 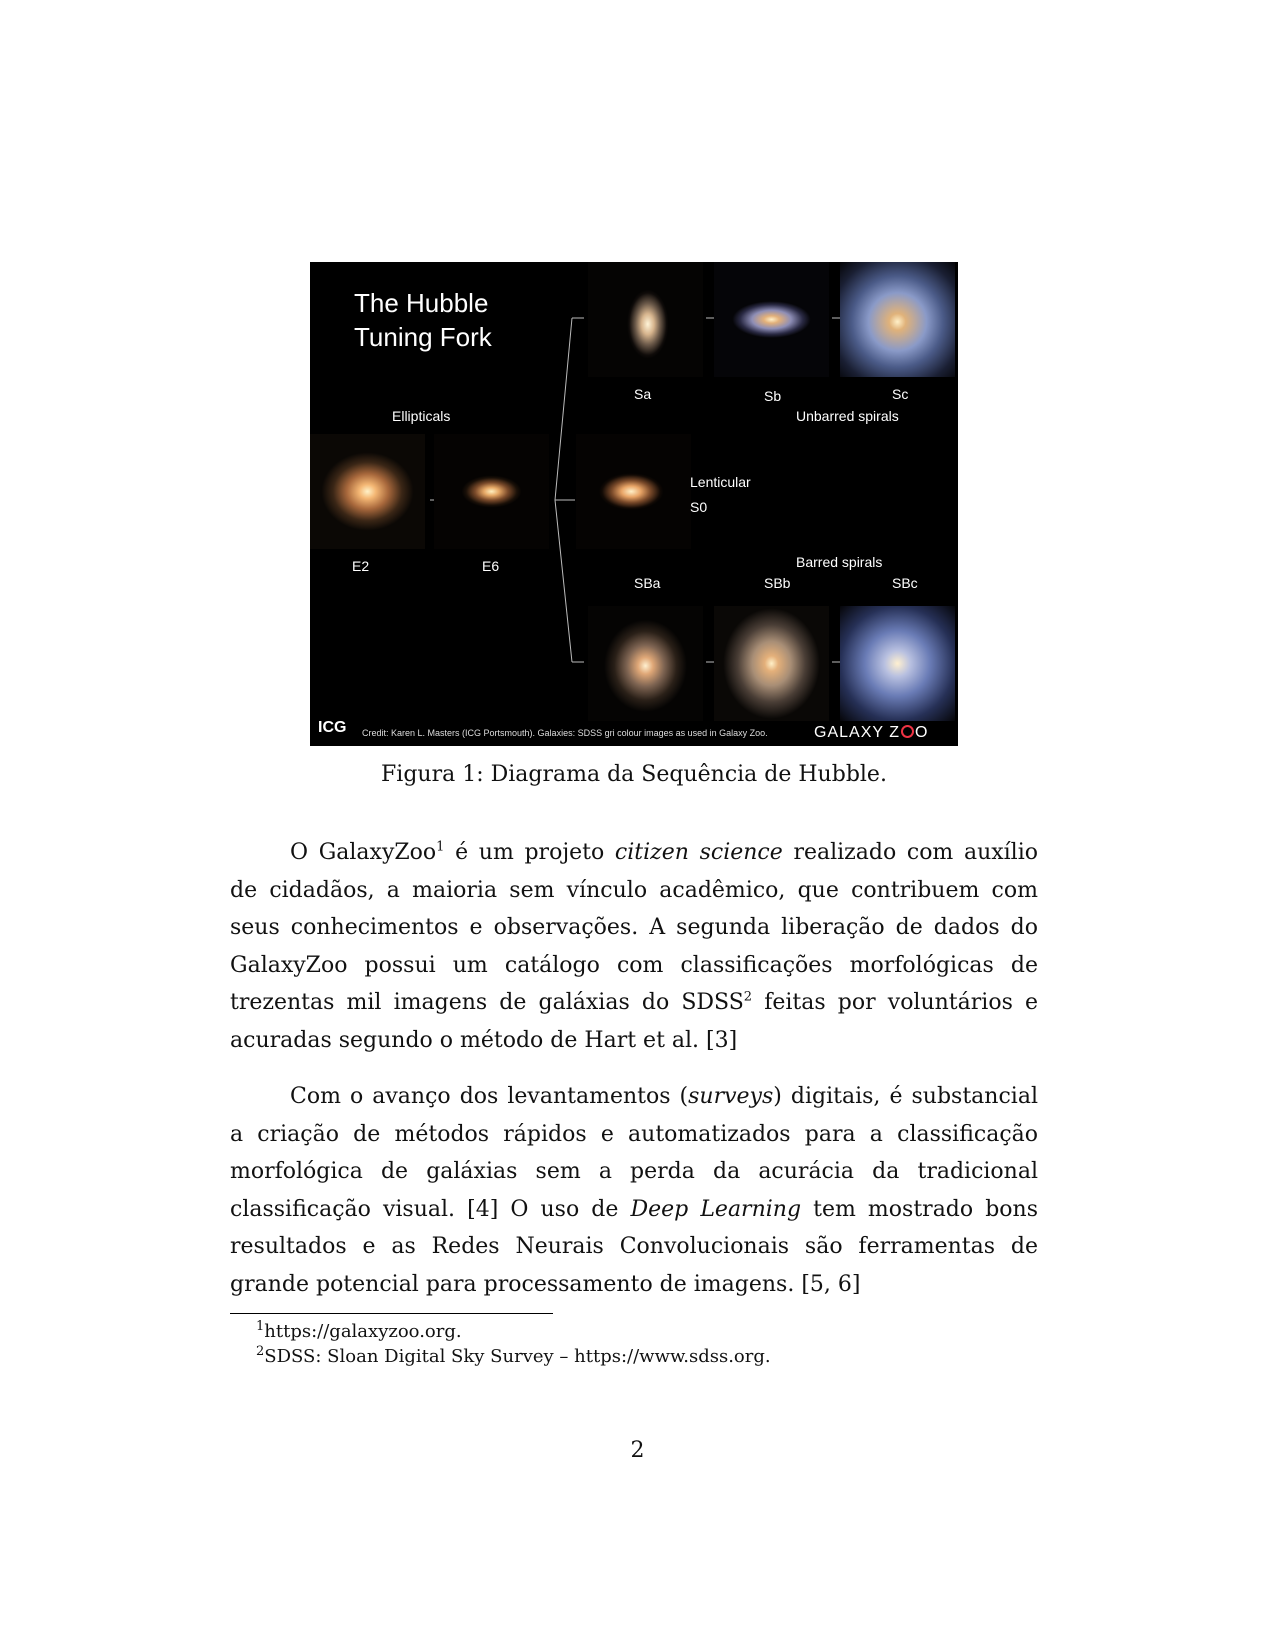 I want to click on label-sa: Sa, so click(x=643, y=394).